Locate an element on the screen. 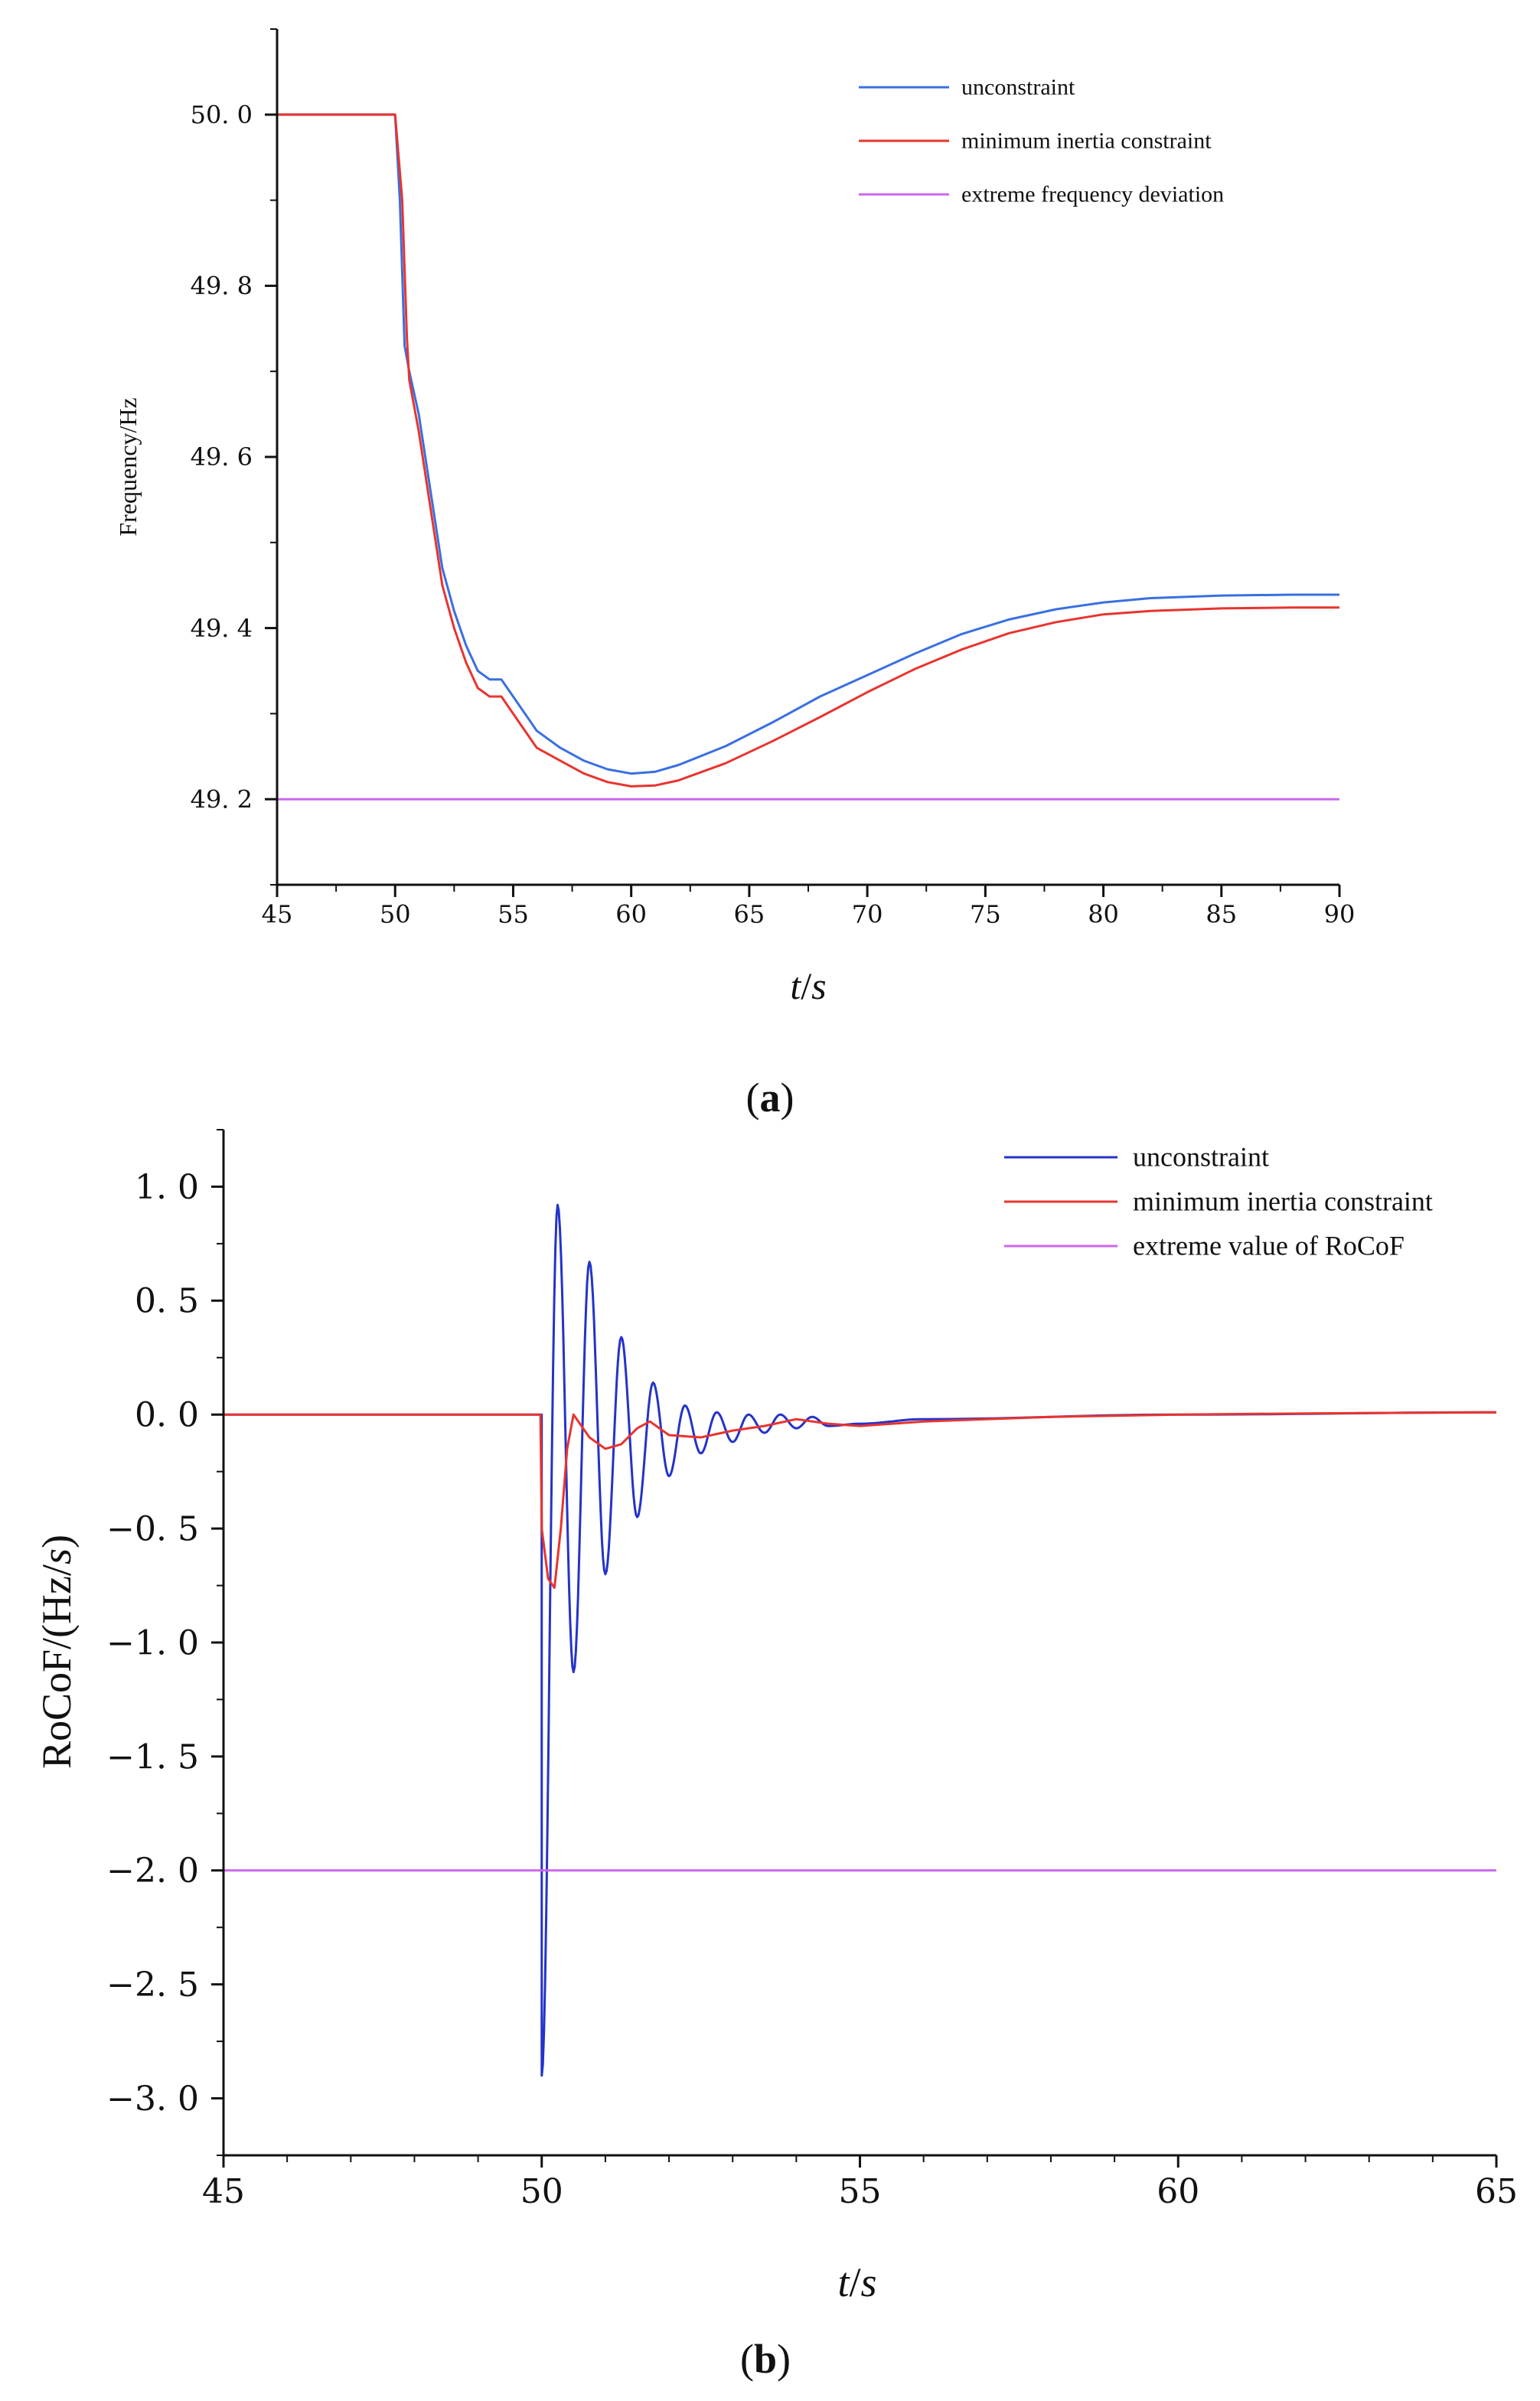  y-tick-label: 49. 4 is located at coordinates (222, 628).